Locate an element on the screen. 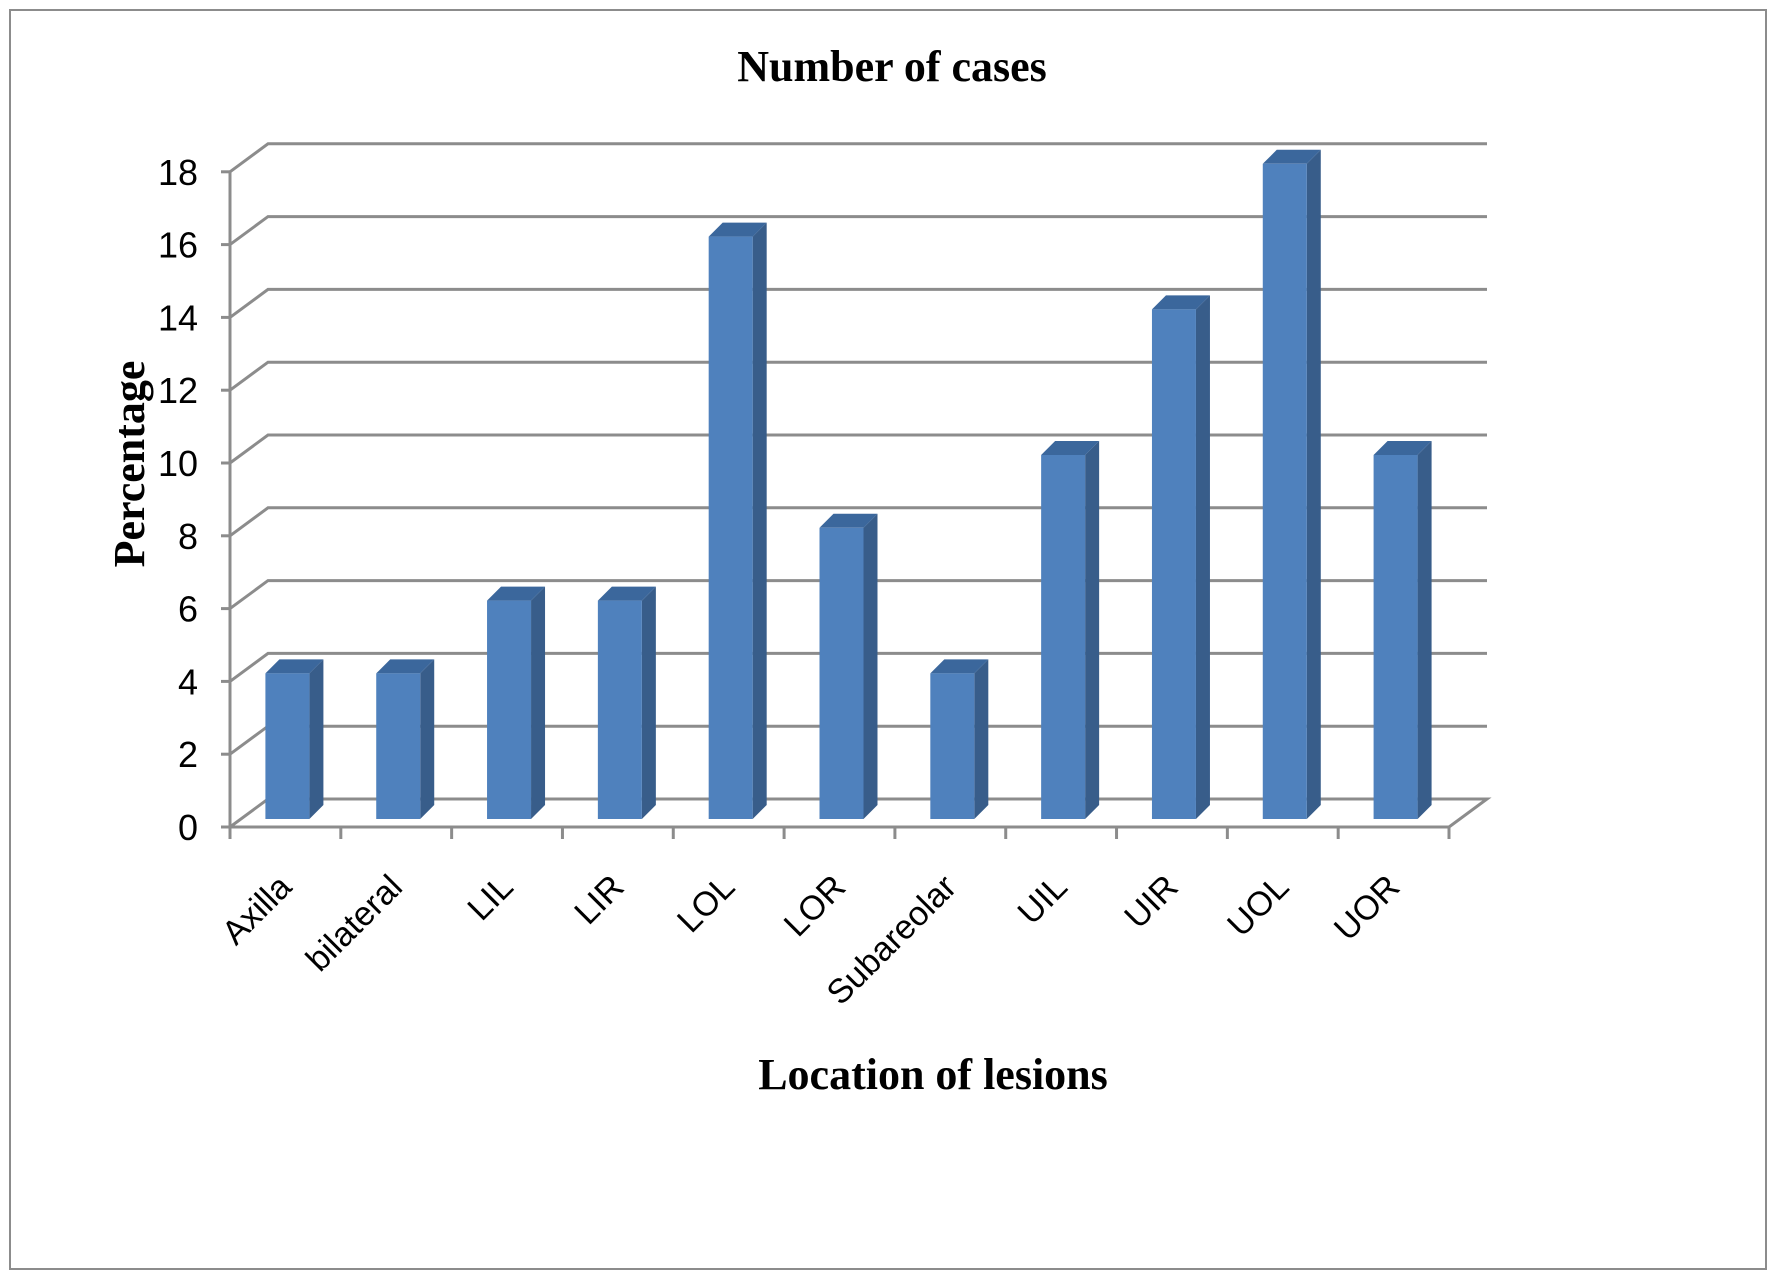 Image resolution: width=1776 pixels, height=1279 pixels. bar-subareolar is located at coordinates (959, 739).